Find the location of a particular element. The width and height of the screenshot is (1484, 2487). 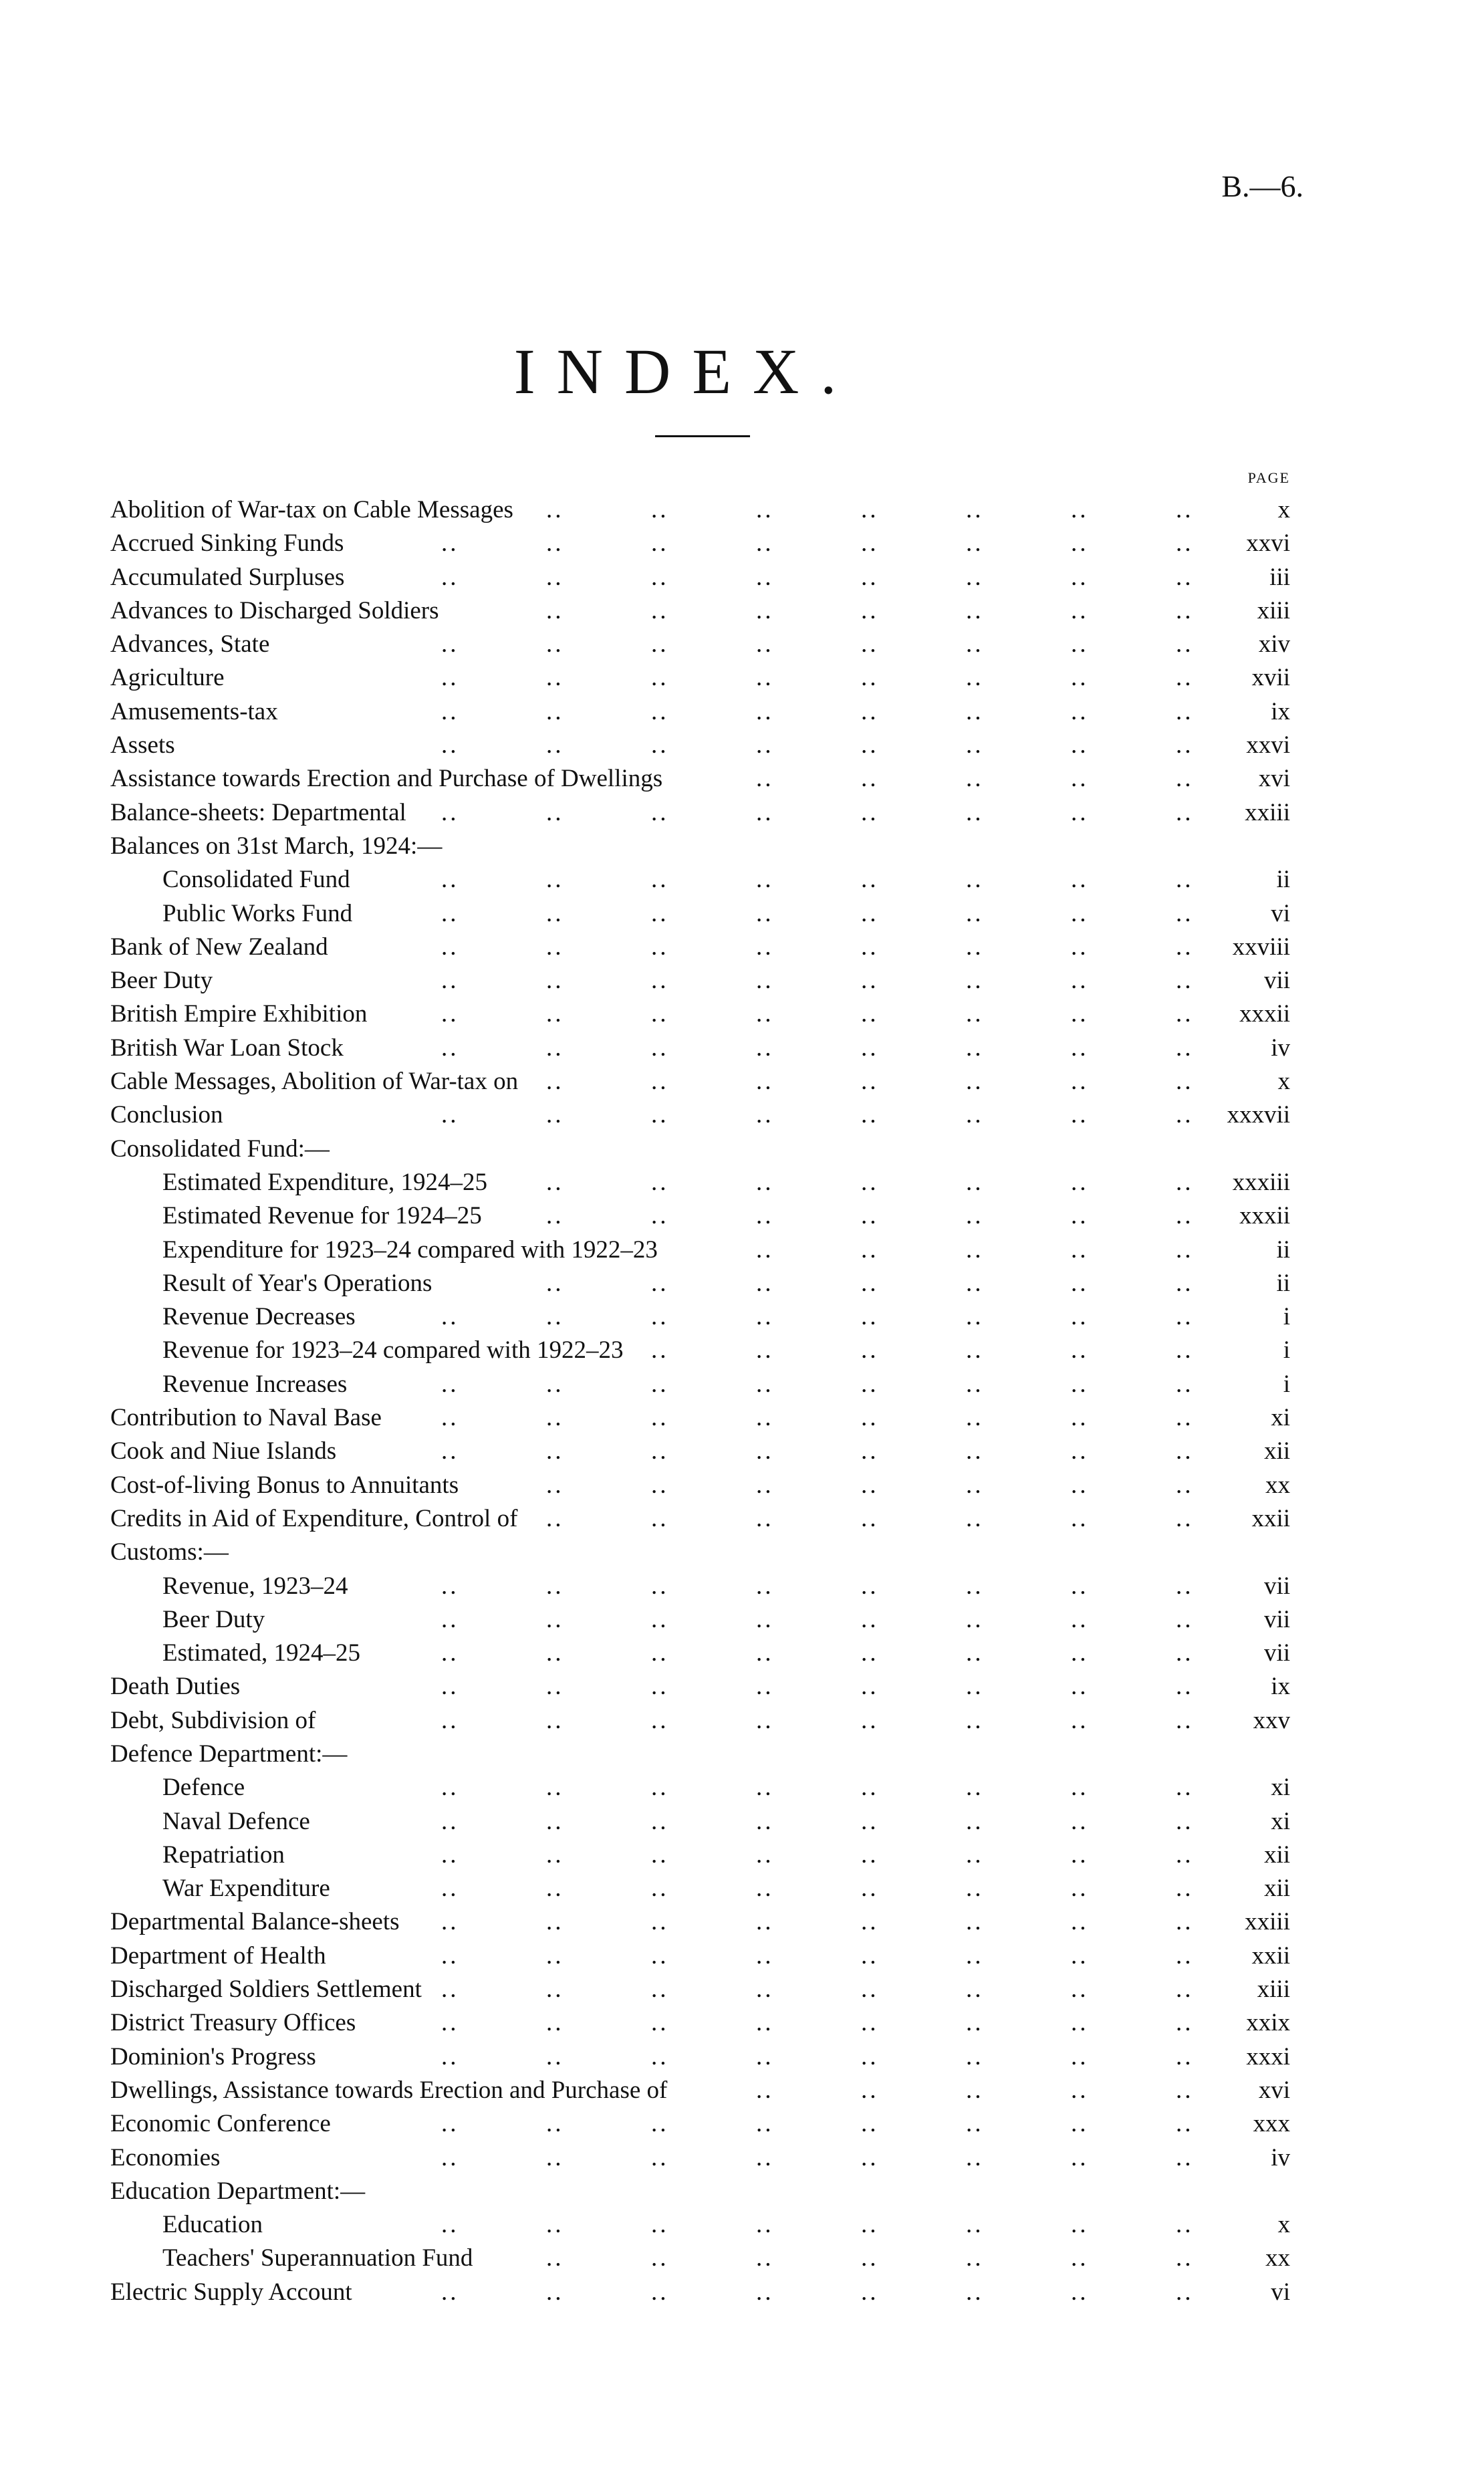

entry-label: Contribution to Naval Base is located at coordinates (246, 1418).